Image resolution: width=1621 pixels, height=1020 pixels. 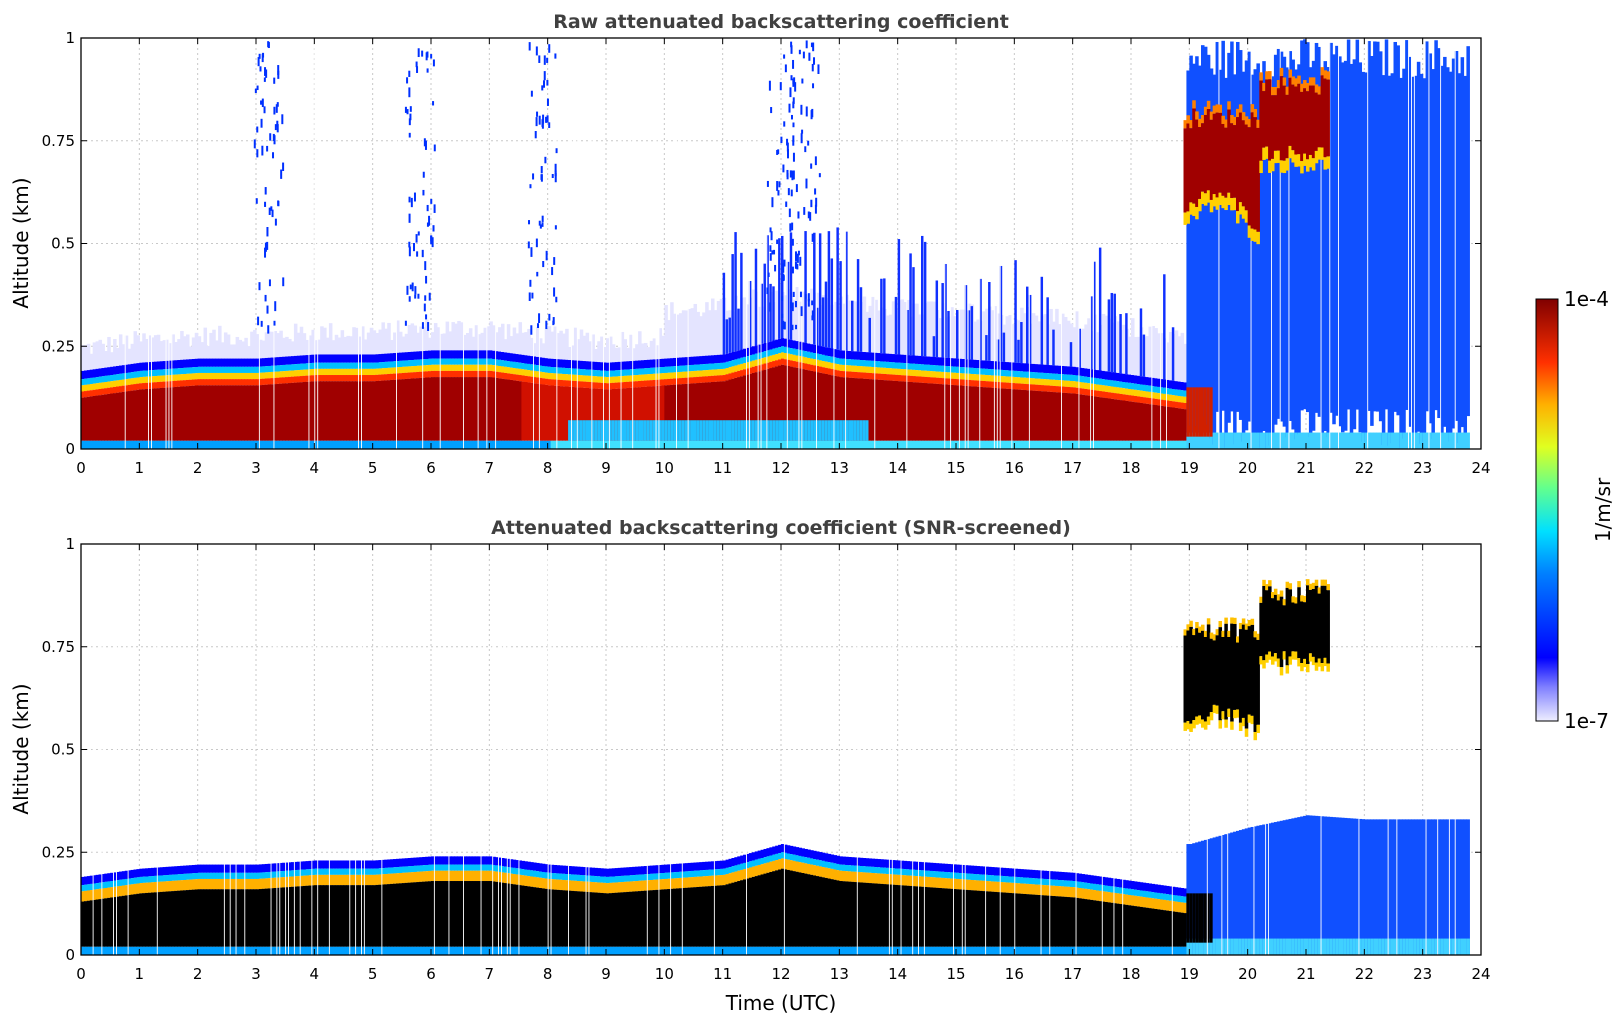 What do you see at coordinates (21, 242) in the screenshot?
I see `panel-raw-ylabel: Altitude (km)` at bounding box center [21, 242].